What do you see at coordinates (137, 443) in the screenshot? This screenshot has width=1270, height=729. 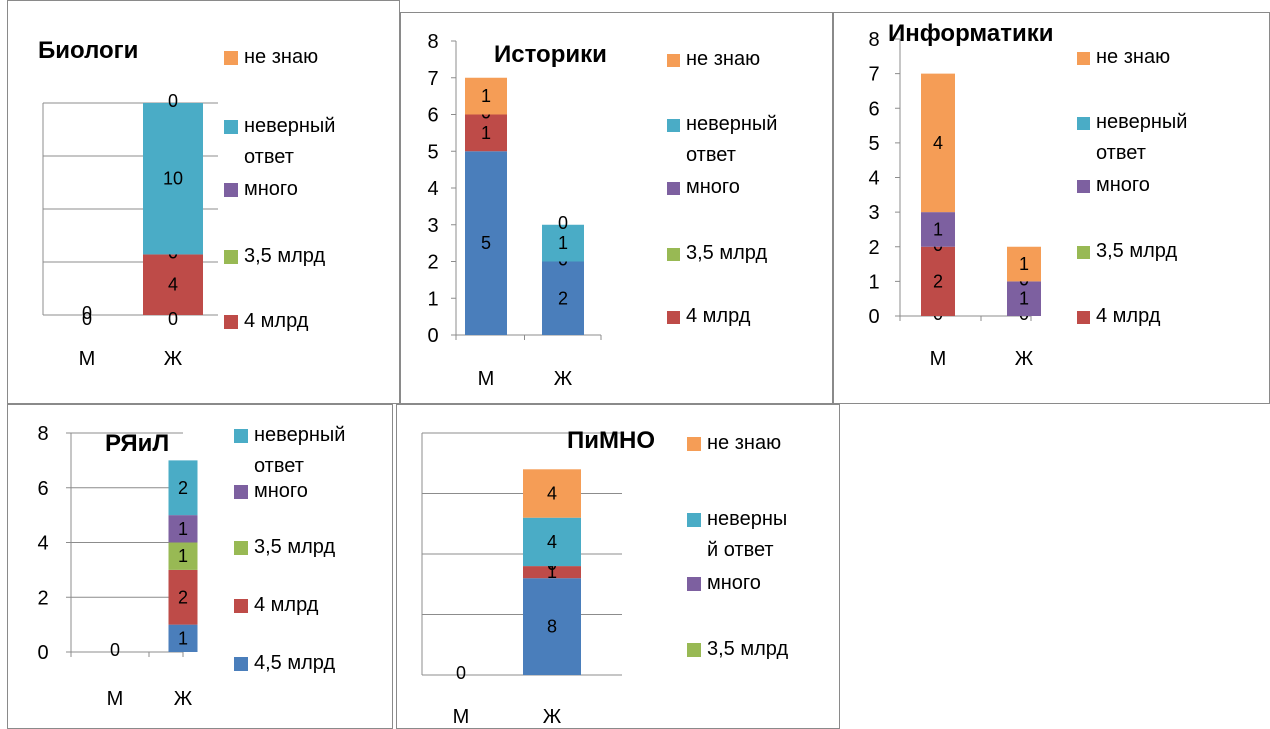 I see `chart-title: РЯиЛ` at bounding box center [137, 443].